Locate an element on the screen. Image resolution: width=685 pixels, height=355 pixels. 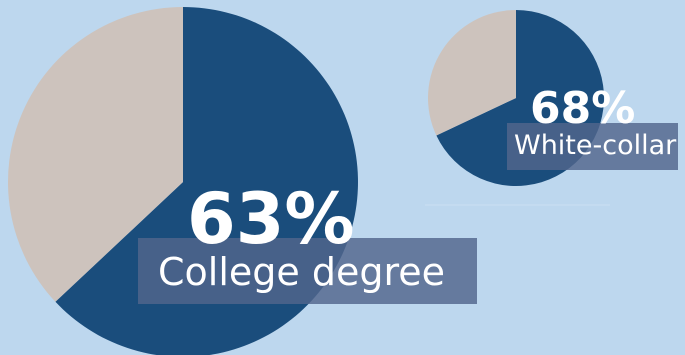
white-collar-percent-label: 68% is located at coordinates (583, 108).